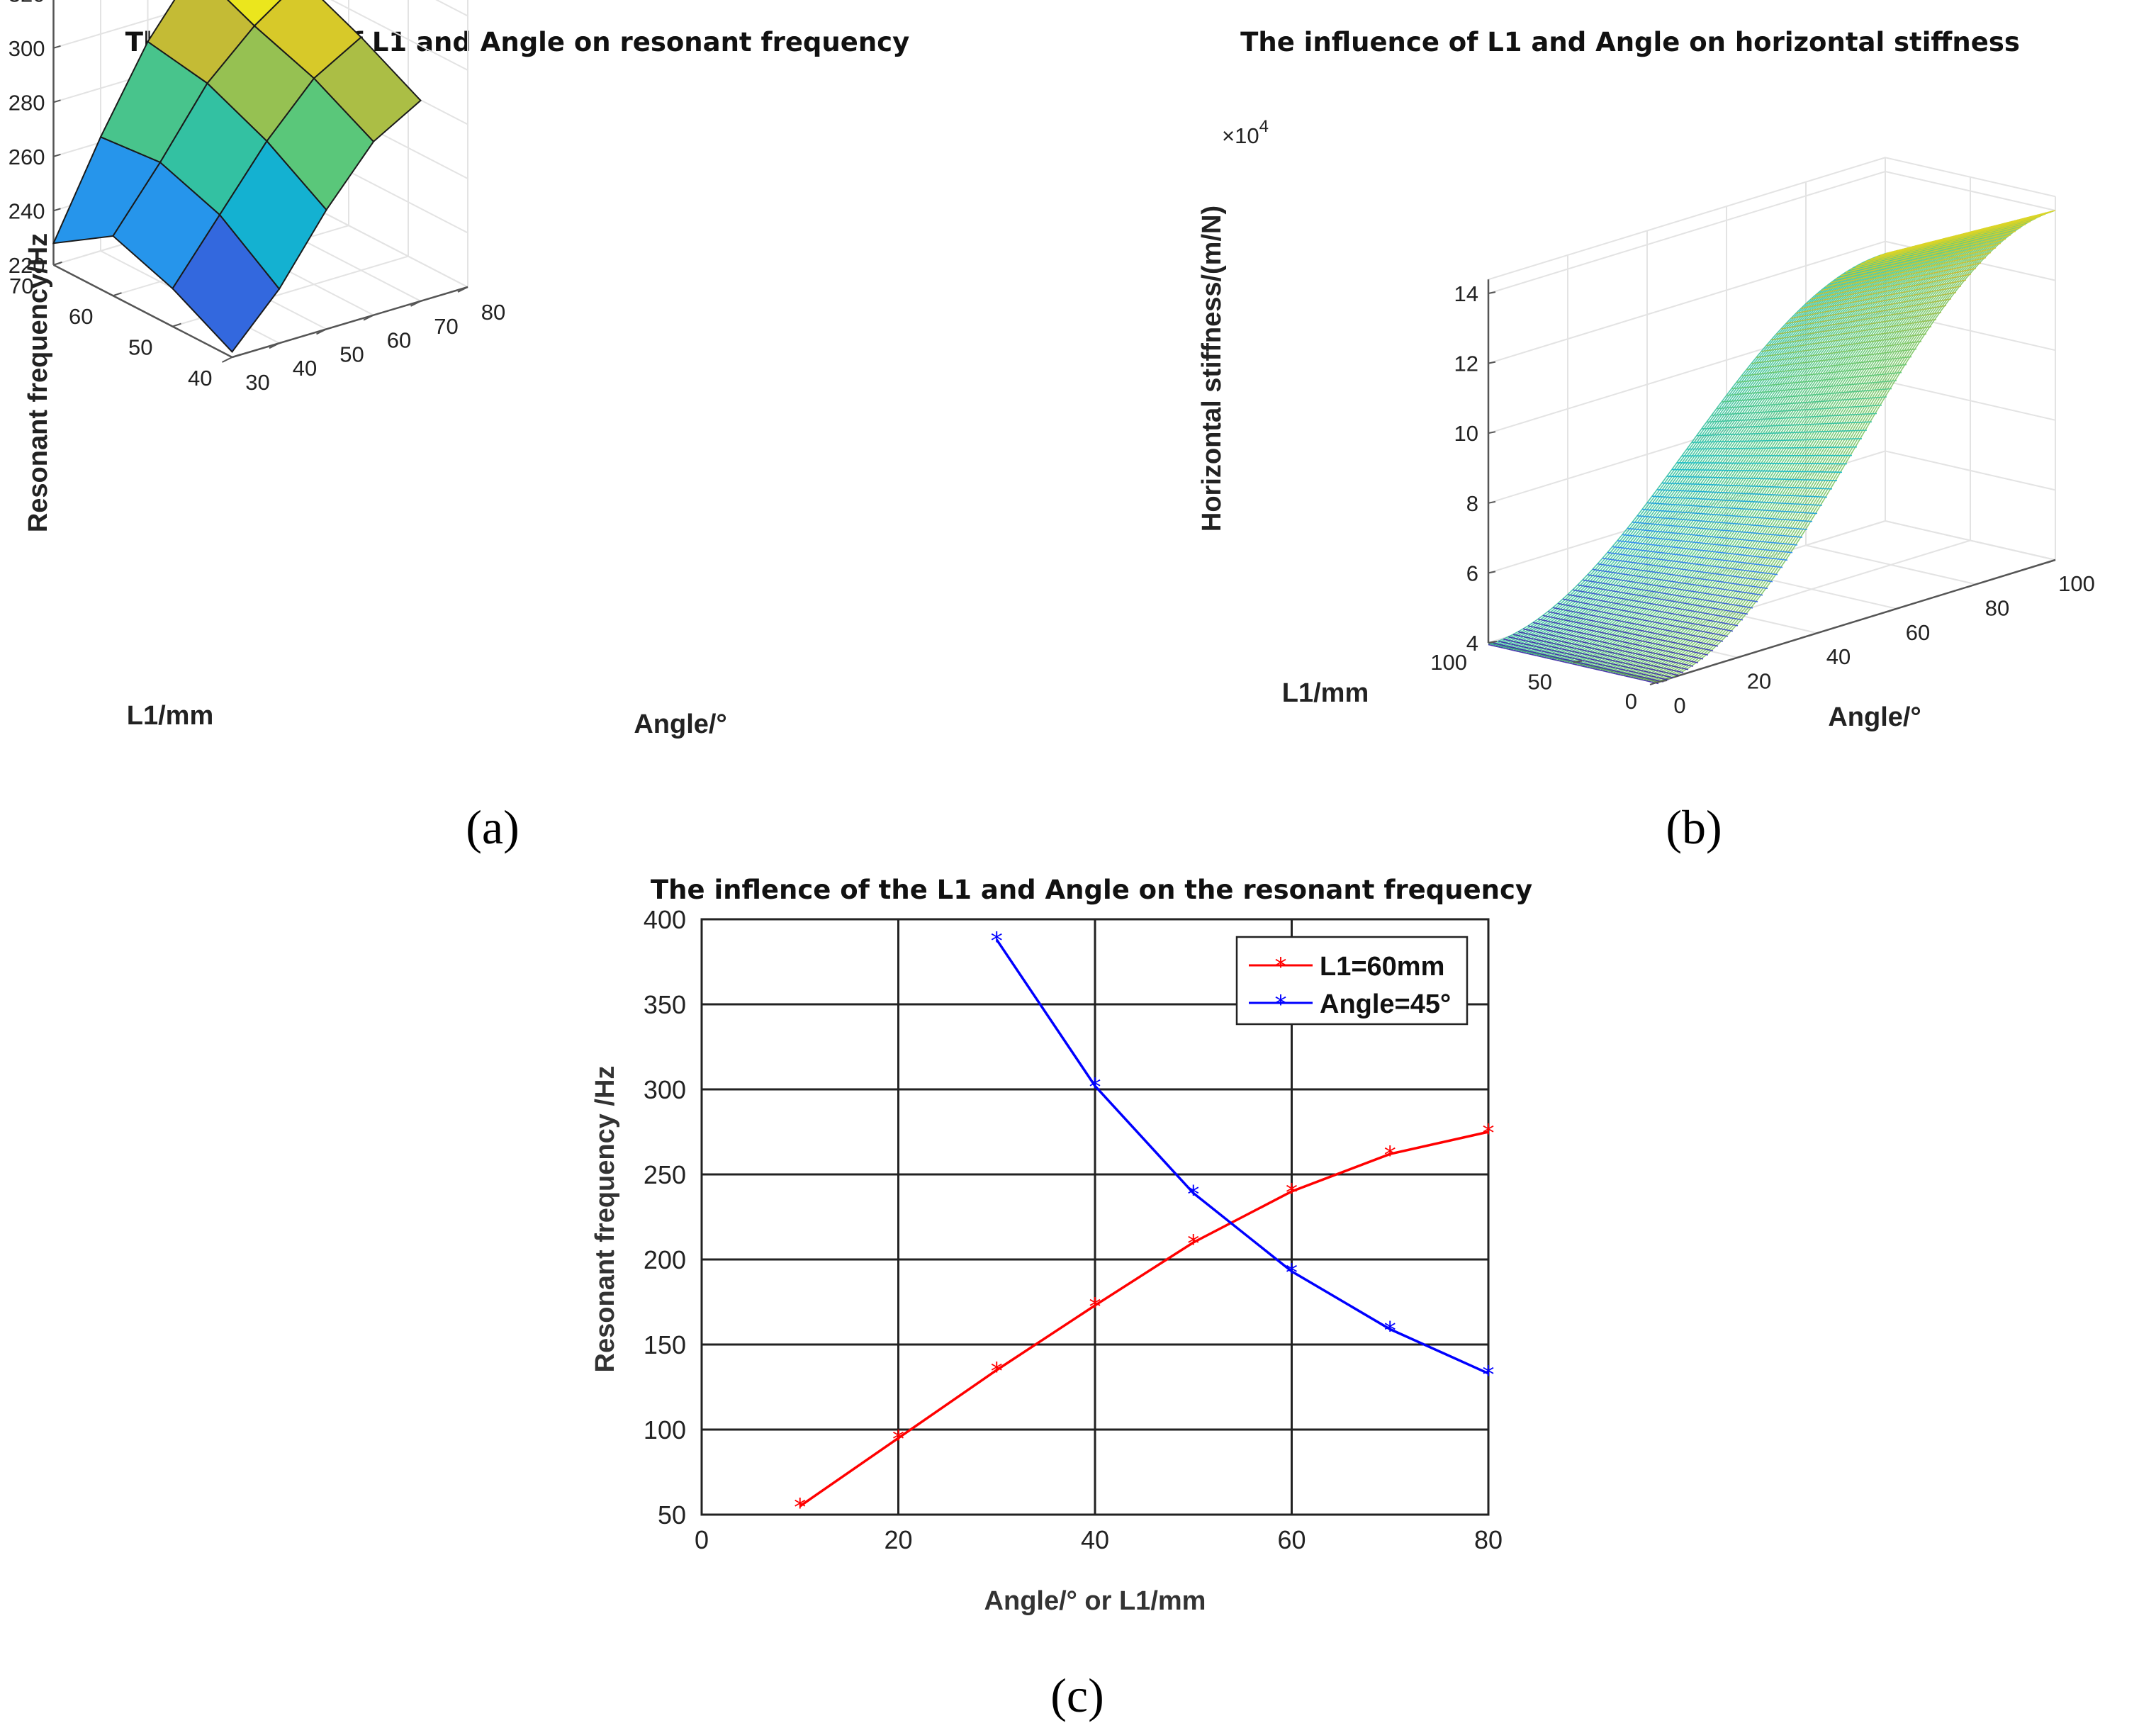  Describe the element at coordinates (1385, 1004) in the screenshot. I see `legend-label-angle: Angle=45°` at that location.